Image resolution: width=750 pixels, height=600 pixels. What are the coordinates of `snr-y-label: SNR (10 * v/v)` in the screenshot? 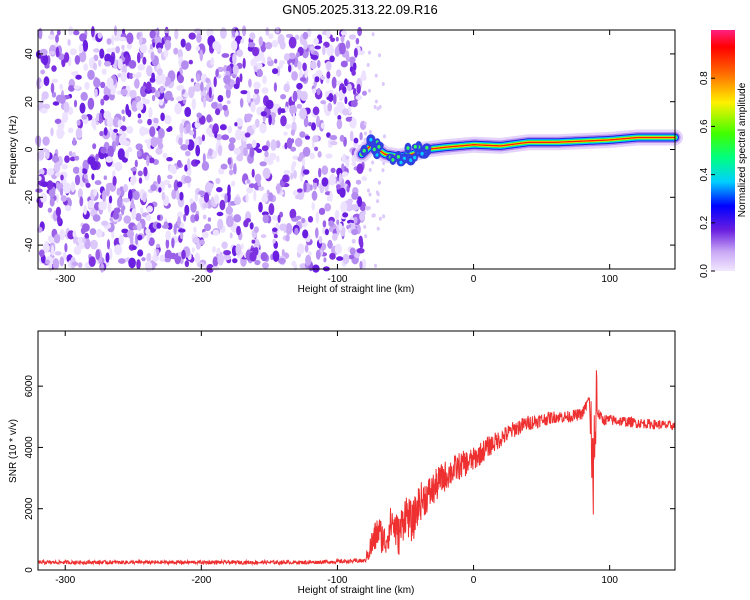 It's located at (13, 451).